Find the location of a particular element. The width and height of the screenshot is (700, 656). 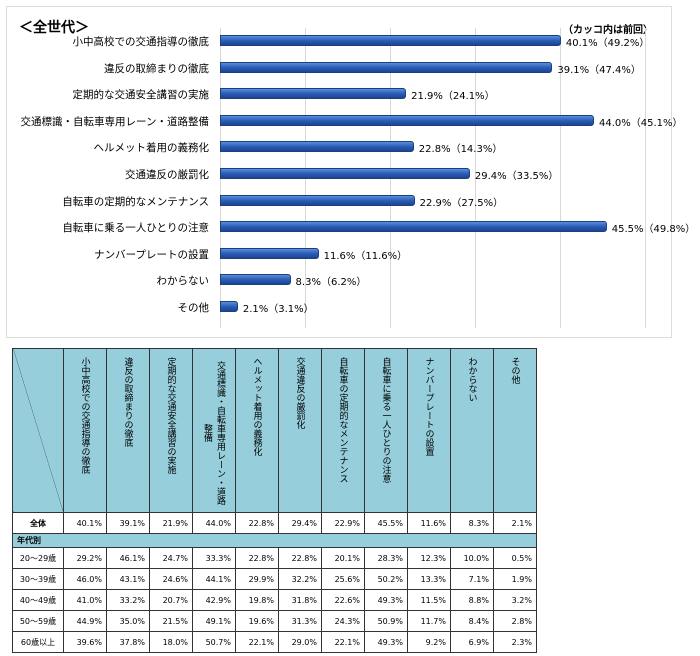

data-label: 8.3%（6.2%） is located at coordinates (331, 283).